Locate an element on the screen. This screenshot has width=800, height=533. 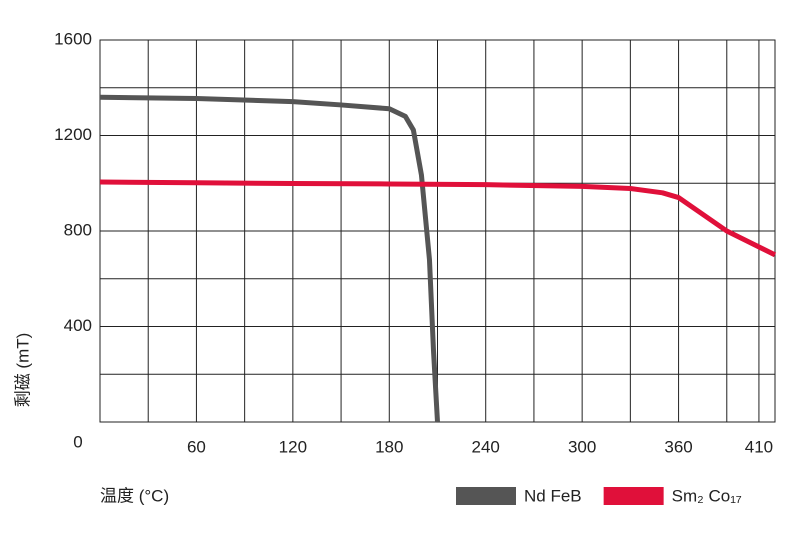
x-tick-label: 410 is located at coordinates (759, 446).